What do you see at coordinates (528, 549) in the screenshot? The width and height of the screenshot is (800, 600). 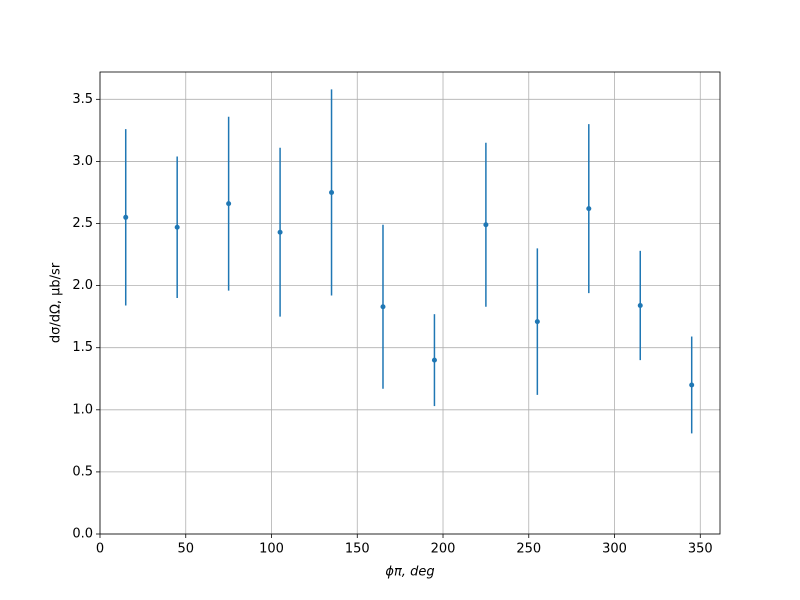 I see `x-tick-label: 250` at bounding box center [528, 549].